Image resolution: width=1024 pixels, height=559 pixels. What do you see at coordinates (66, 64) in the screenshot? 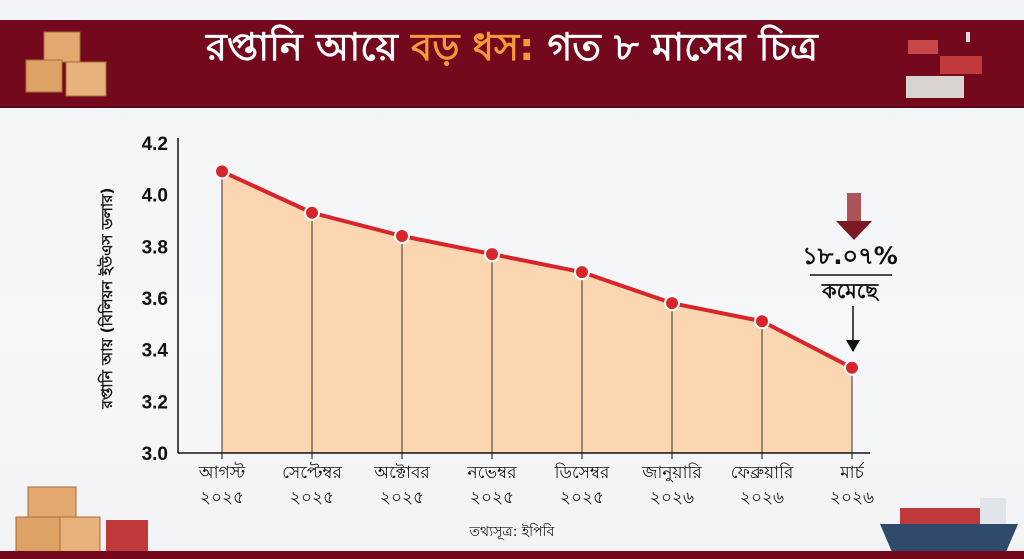
I see `boxes-icon` at bounding box center [66, 64].